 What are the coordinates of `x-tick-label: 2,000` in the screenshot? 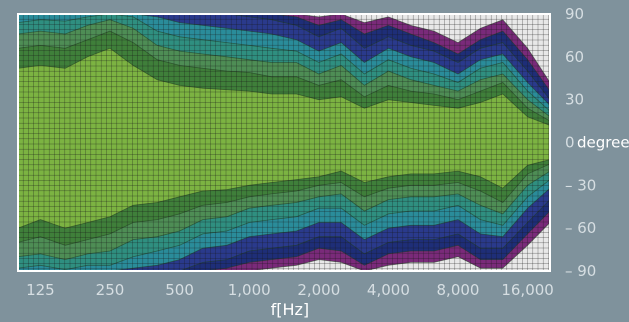 It's located at (318, 290).